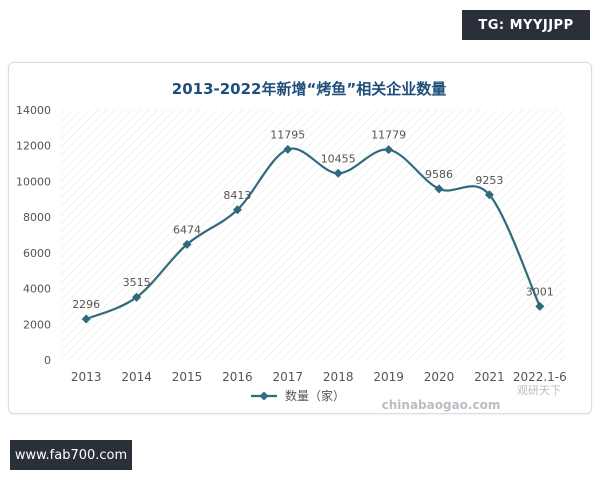  Describe the element at coordinates (33, 181) in the screenshot. I see `y-tick-label: 10000` at that location.